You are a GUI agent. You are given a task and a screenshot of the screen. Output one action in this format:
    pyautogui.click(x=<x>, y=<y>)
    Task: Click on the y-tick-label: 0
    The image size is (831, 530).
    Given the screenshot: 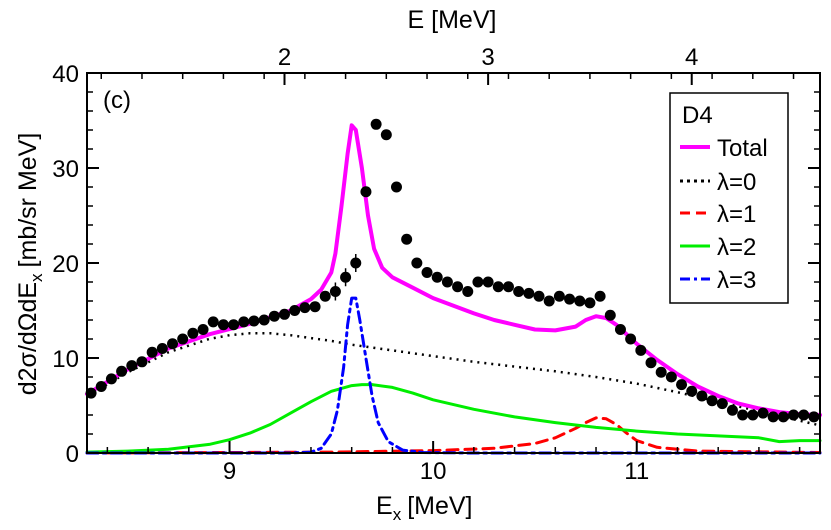 What is the action you would take?
    pyautogui.click(x=72, y=454)
    